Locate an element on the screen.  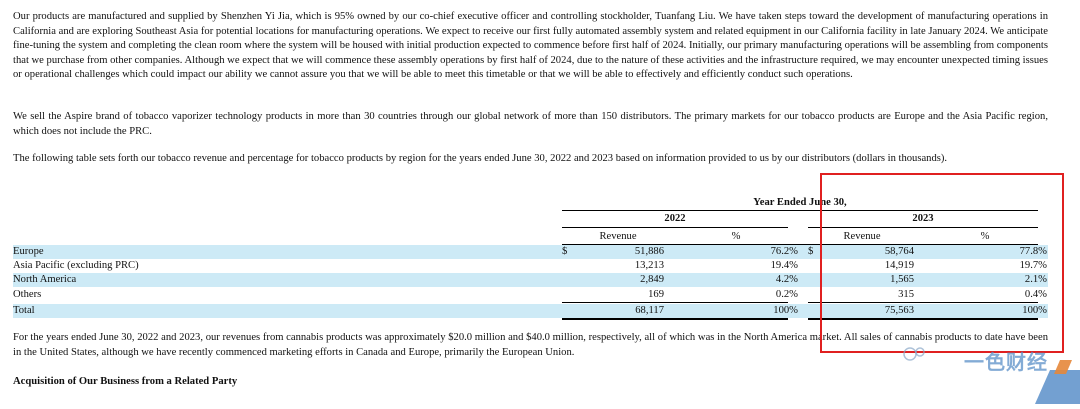
table-row-label: Others is located at coordinates (27, 294).